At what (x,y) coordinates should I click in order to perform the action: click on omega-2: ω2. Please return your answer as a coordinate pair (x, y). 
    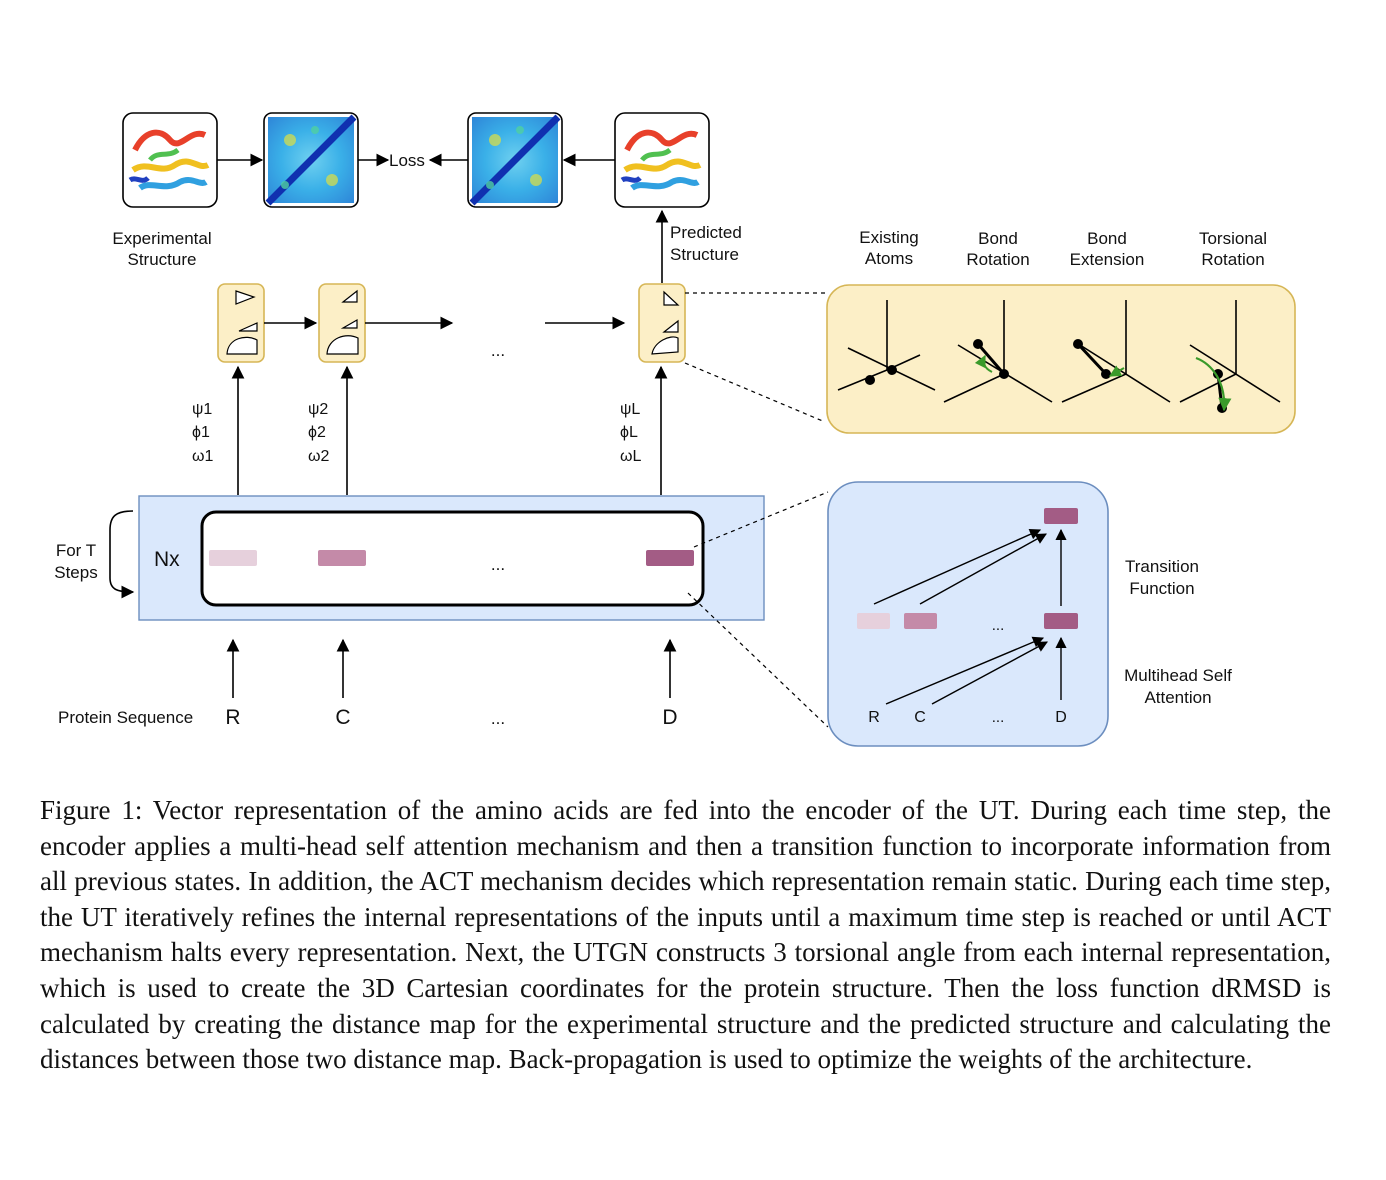
    Looking at the image, I should click on (318, 456).